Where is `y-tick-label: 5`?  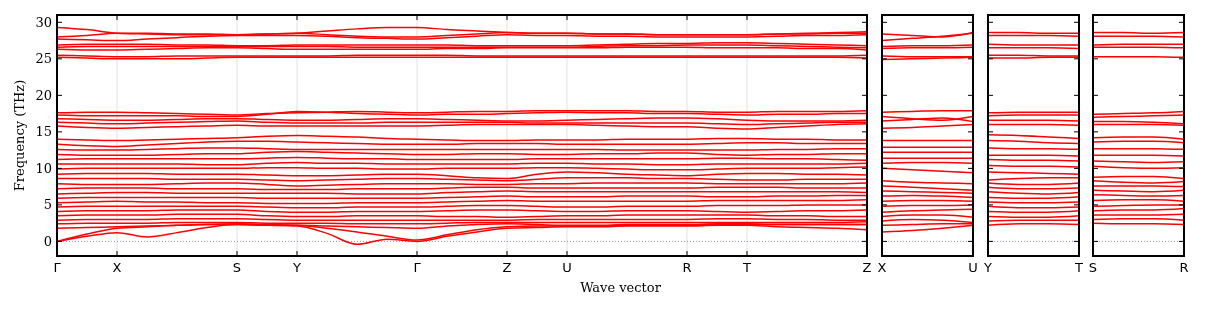 y-tick-label: 5 is located at coordinates (47, 205).